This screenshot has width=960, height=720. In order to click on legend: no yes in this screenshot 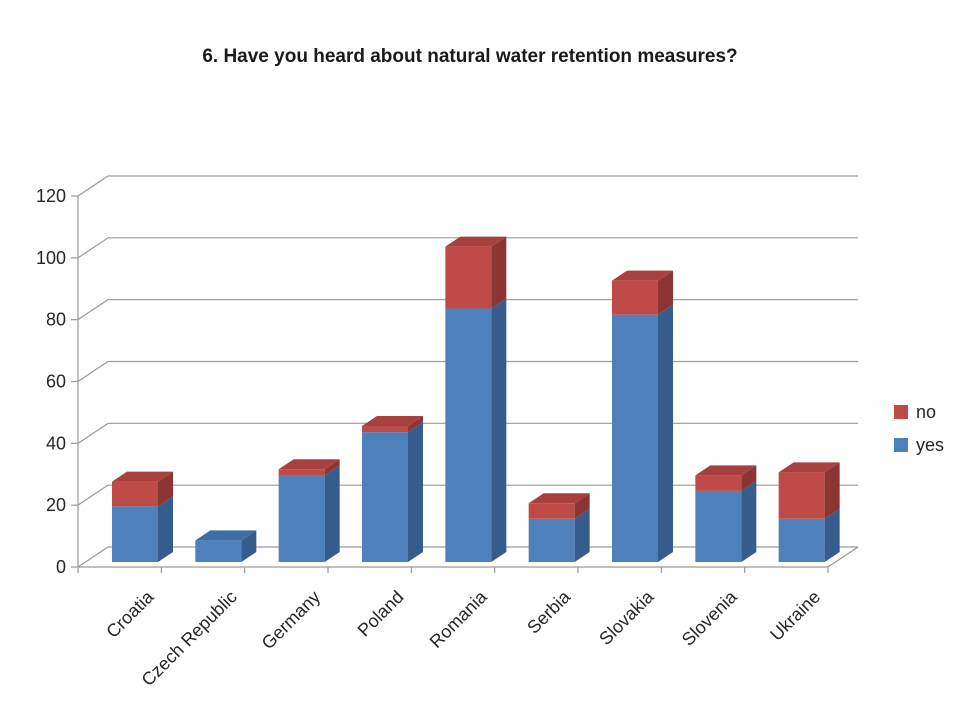, I will do `click(919, 428)`.